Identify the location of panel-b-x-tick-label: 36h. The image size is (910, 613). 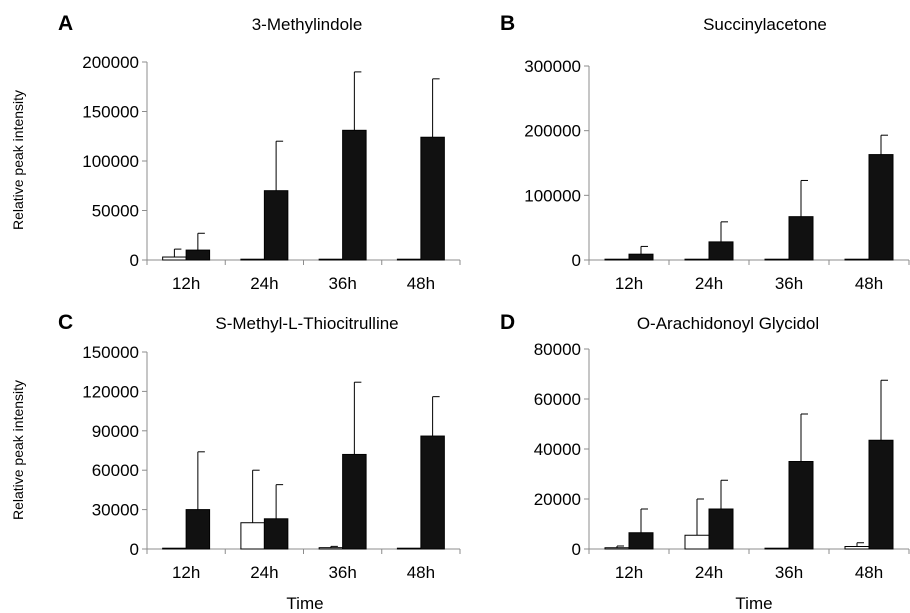
(789, 283).